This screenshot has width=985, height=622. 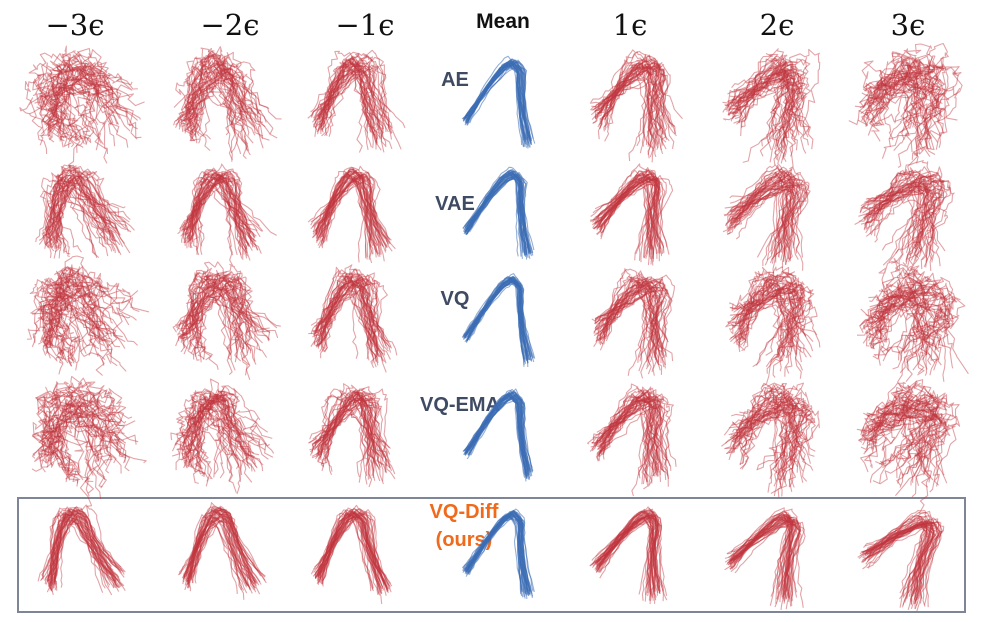 What do you see at coordinates (365, 25) in the screenshot?
I see `column-header-minus-1: −1ϵ` at bounding box center [365, 25].